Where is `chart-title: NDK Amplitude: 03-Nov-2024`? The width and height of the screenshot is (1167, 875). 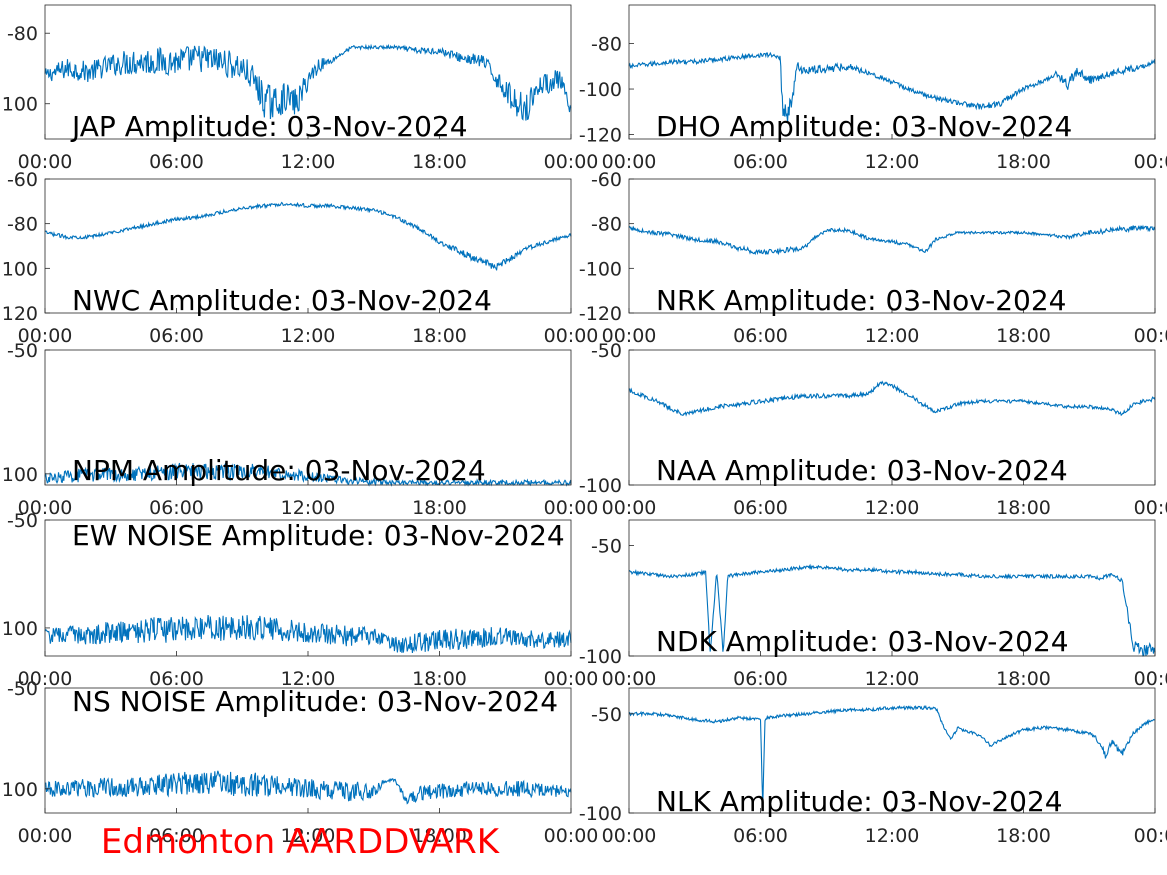 chart-title: NDK Amplitude: 03-Nov-2024 is located at coordinates (862, 641).